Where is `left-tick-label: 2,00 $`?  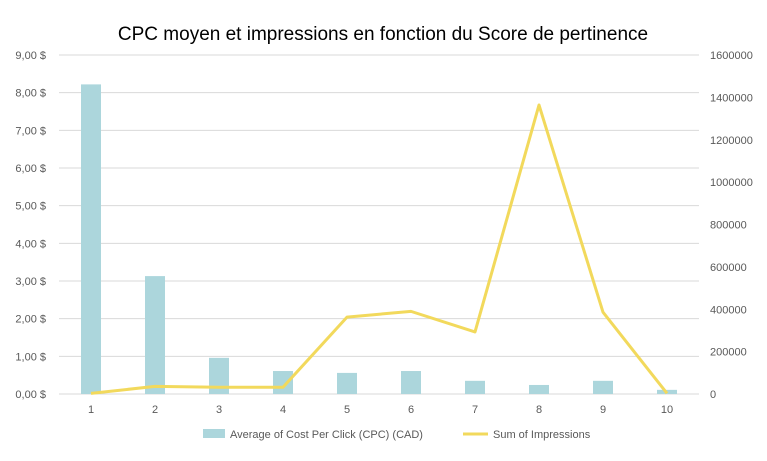 left-tick-label: 2,00 $ is located at coordinates (30, 320).